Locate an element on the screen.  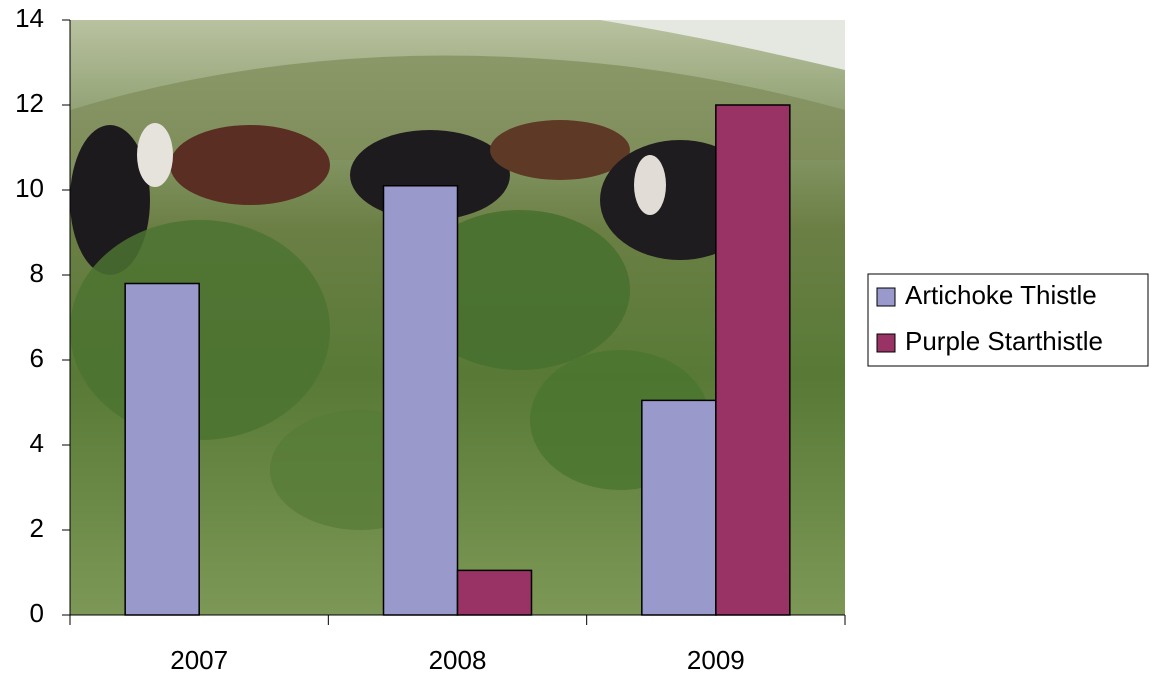
y-tick-label: 12 is located at coordinates (29, 103).